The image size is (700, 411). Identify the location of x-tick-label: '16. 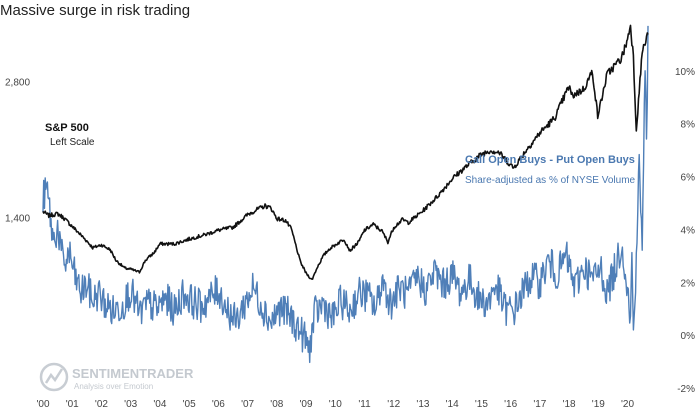
(510, 404).